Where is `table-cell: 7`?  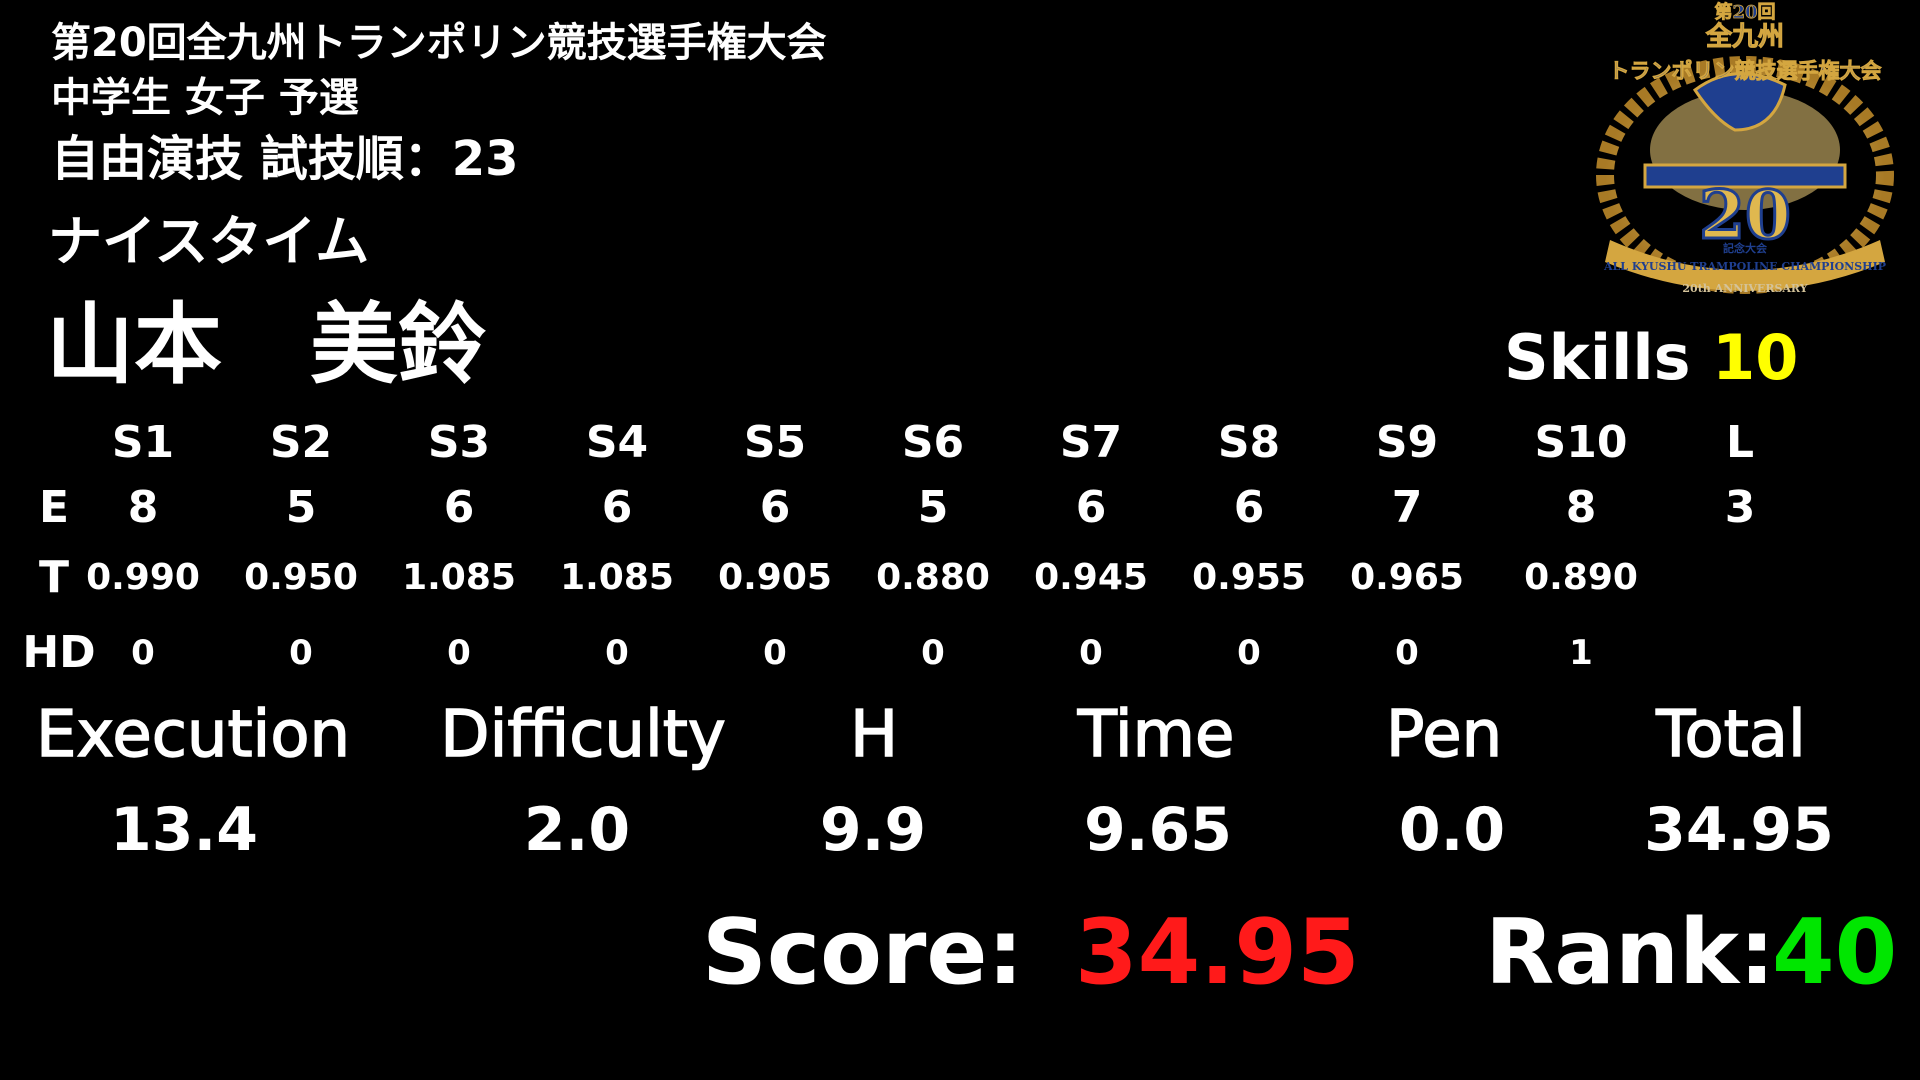
table-cell: 7 is located at coordinates (1407, 507).